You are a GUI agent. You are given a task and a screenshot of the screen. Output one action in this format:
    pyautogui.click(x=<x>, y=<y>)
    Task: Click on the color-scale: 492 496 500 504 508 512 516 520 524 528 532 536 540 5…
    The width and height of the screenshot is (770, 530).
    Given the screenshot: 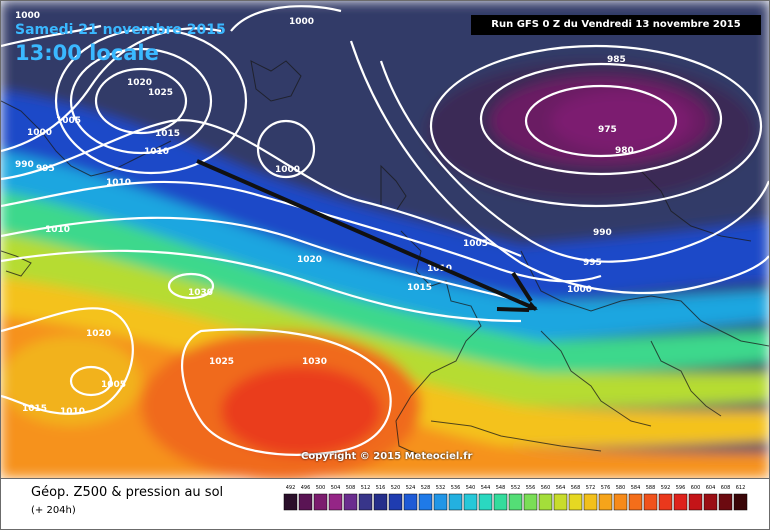 What is the action you would take?
    pyautogui.click(x=515, y=498)
    